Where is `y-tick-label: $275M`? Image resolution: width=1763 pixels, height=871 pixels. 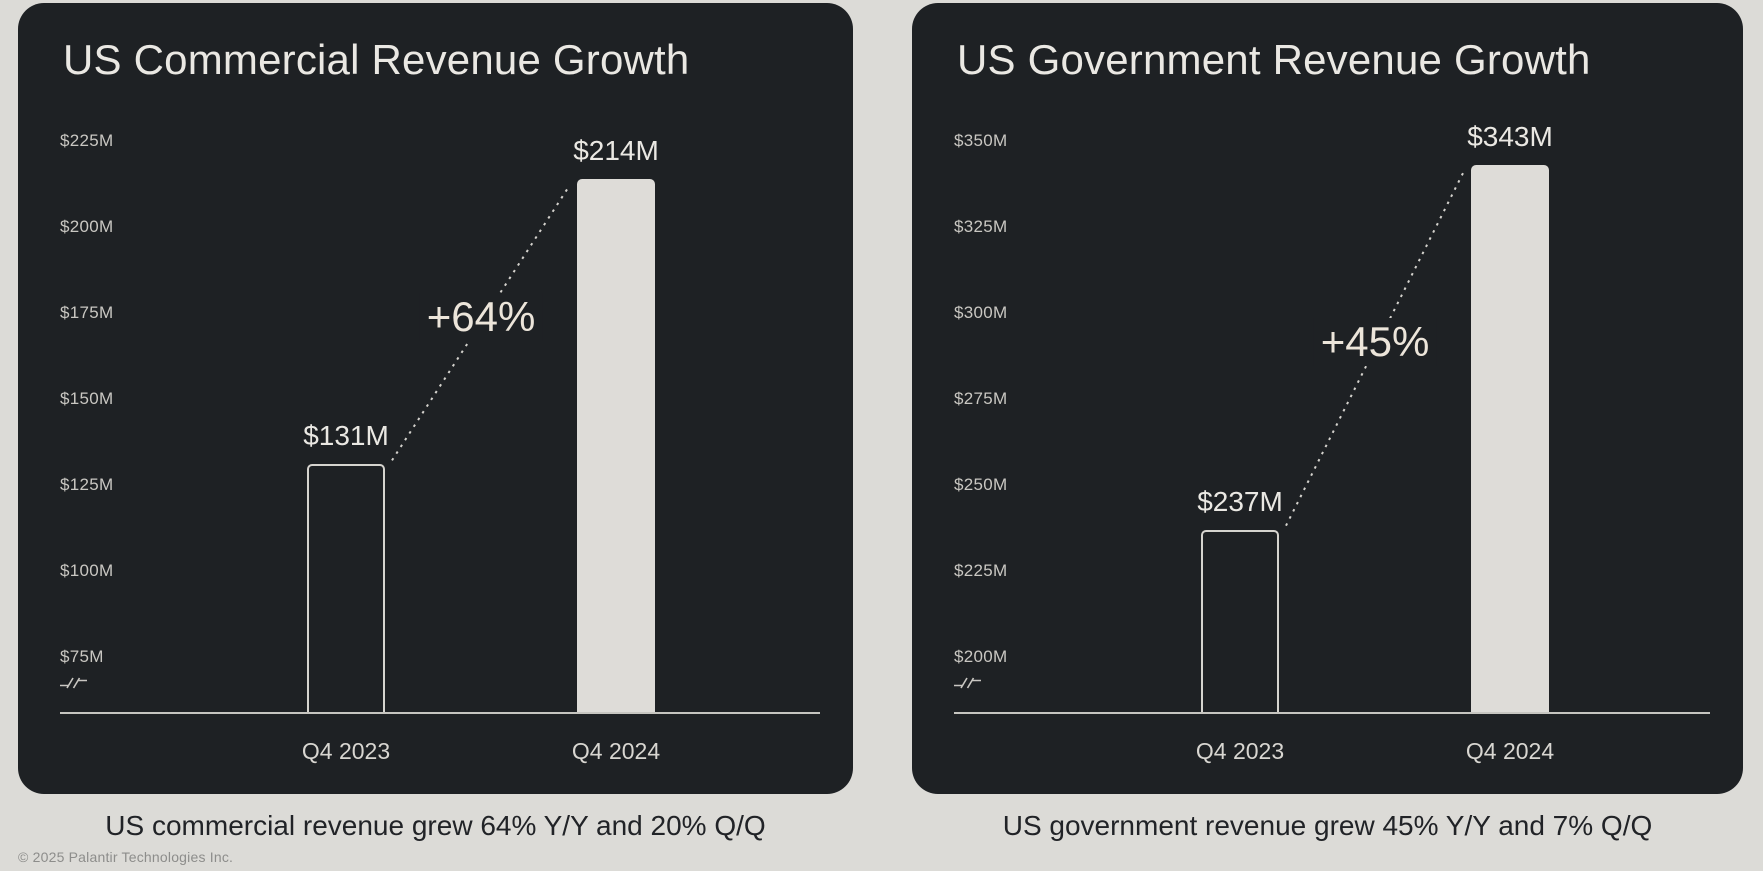 y-tick-label: $275M is located at coordinates (981, 398).